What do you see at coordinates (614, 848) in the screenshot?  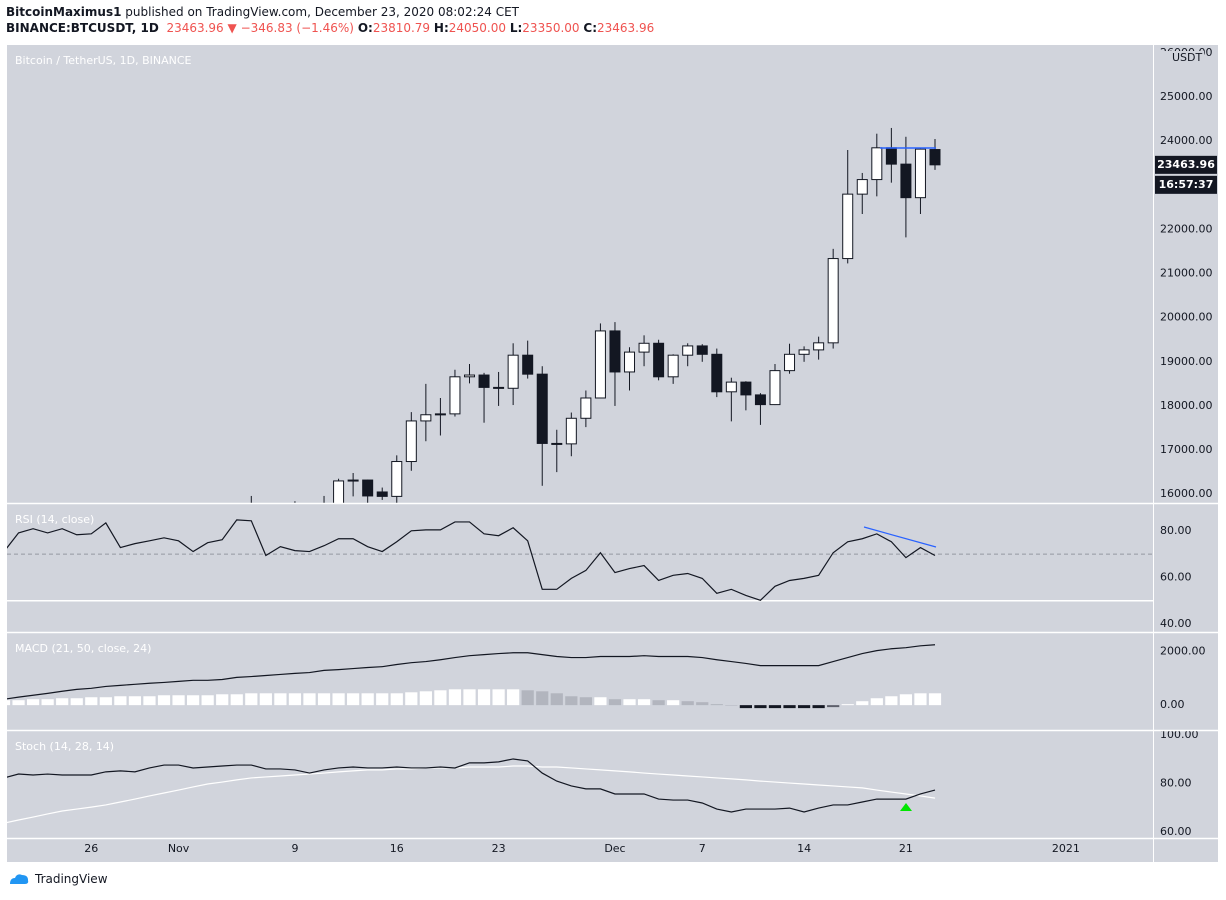 I see `x-tick-label: Dec` at bounding box center [614, 848].